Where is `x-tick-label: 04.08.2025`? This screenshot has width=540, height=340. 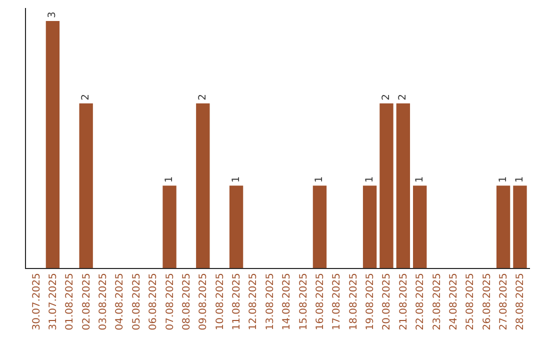
x-tick-label: 04.08.2025 is located at coordinates (120, 301).